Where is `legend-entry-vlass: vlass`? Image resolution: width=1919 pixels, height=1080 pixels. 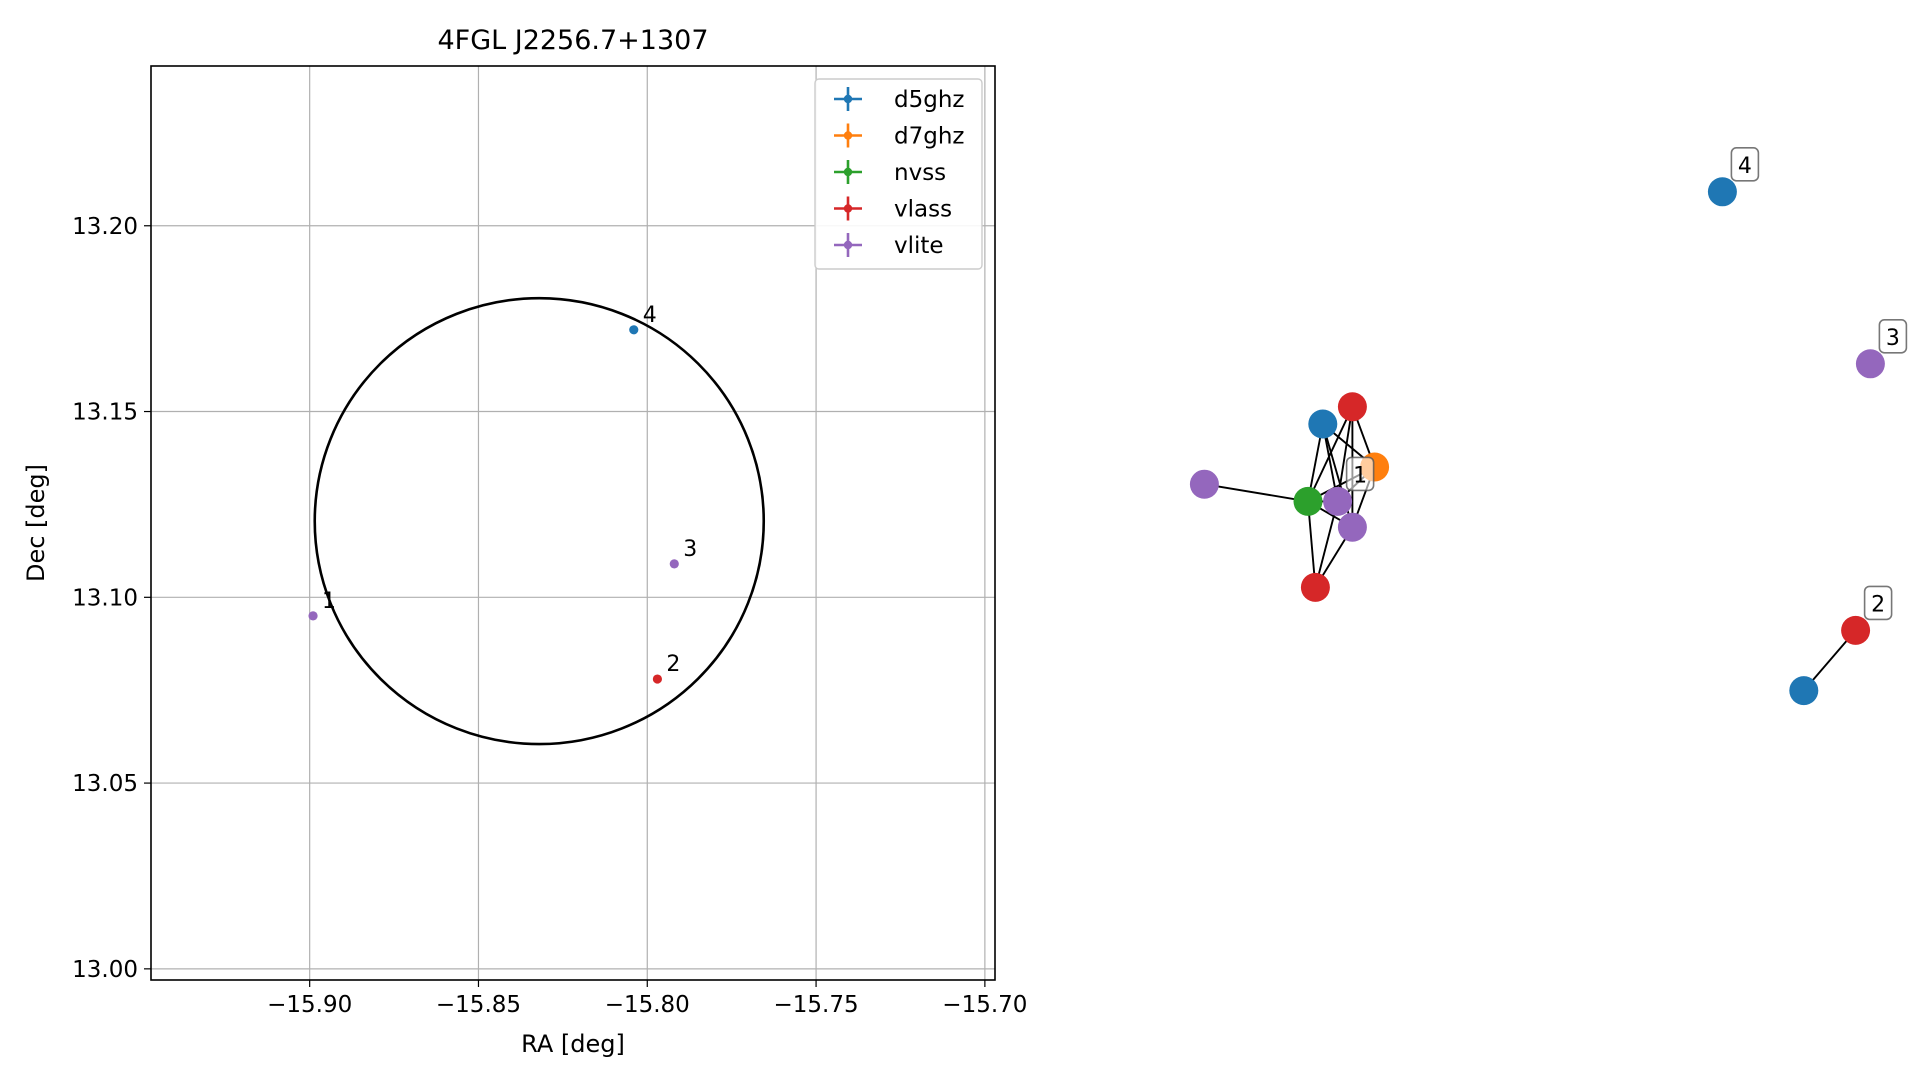 legend-entry-vlass: vlass is located at coordinates (893, 209).